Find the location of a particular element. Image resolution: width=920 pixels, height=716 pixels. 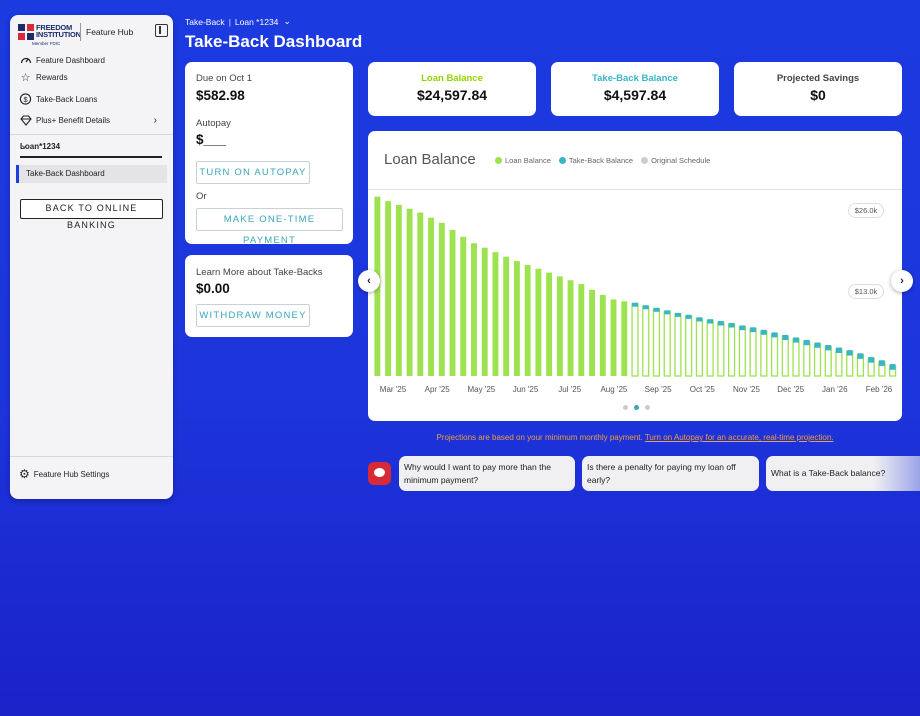

x-tick-label: Sep '25 is located at coordinates (658, 389).